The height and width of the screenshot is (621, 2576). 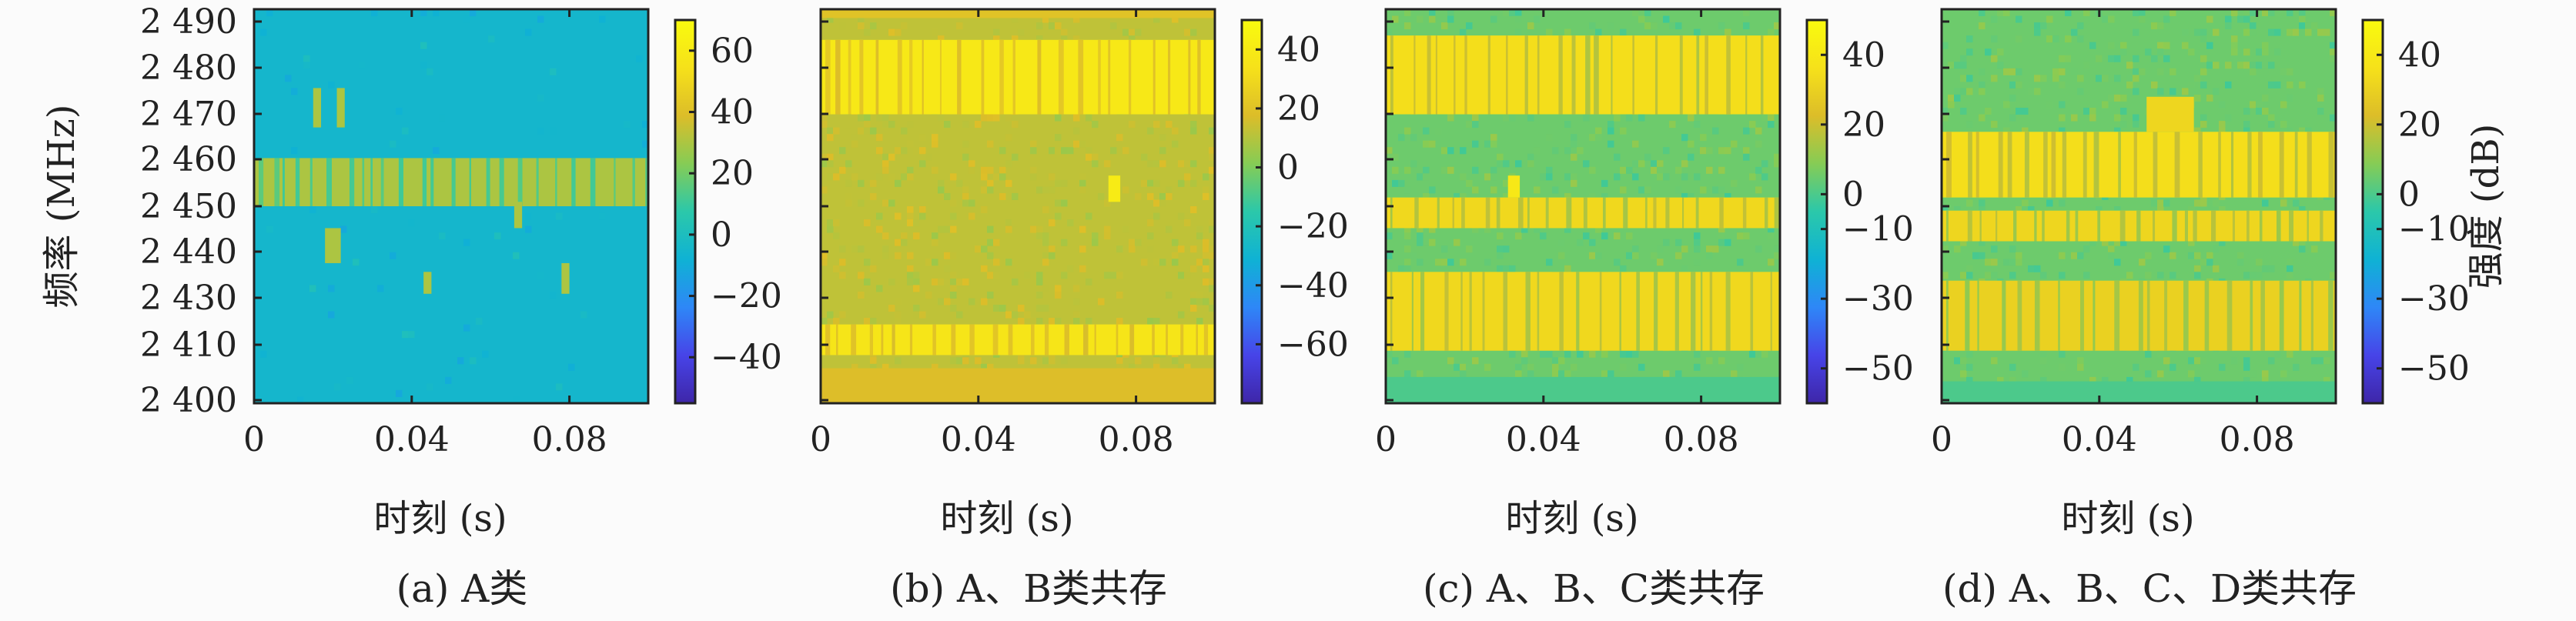 What do you see at coordinates (188, 206) in the screenshot?
I see `y-tick-label: 2 450` at bounding box center [188, 206].